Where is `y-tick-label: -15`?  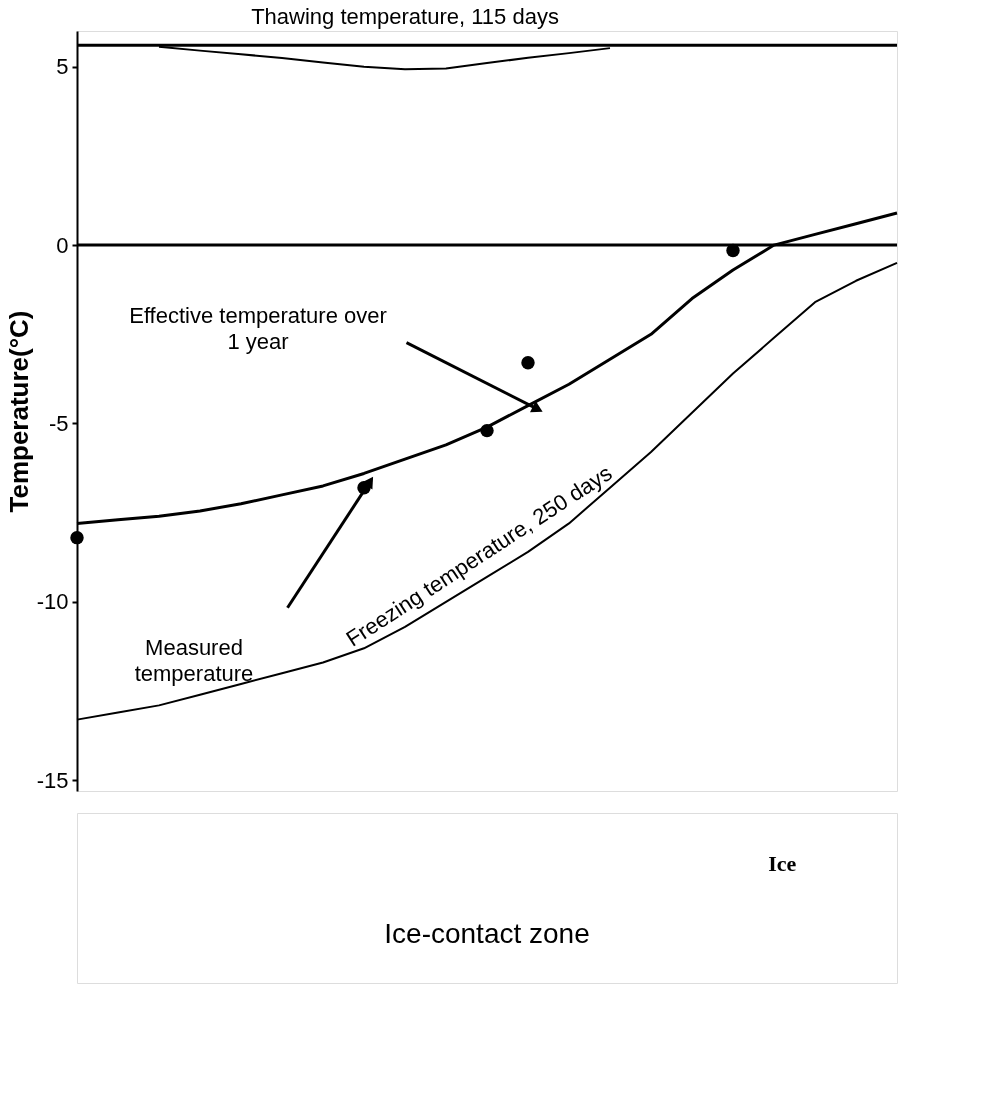
y-tick-label: -15 is located at coordinates (52, 780).